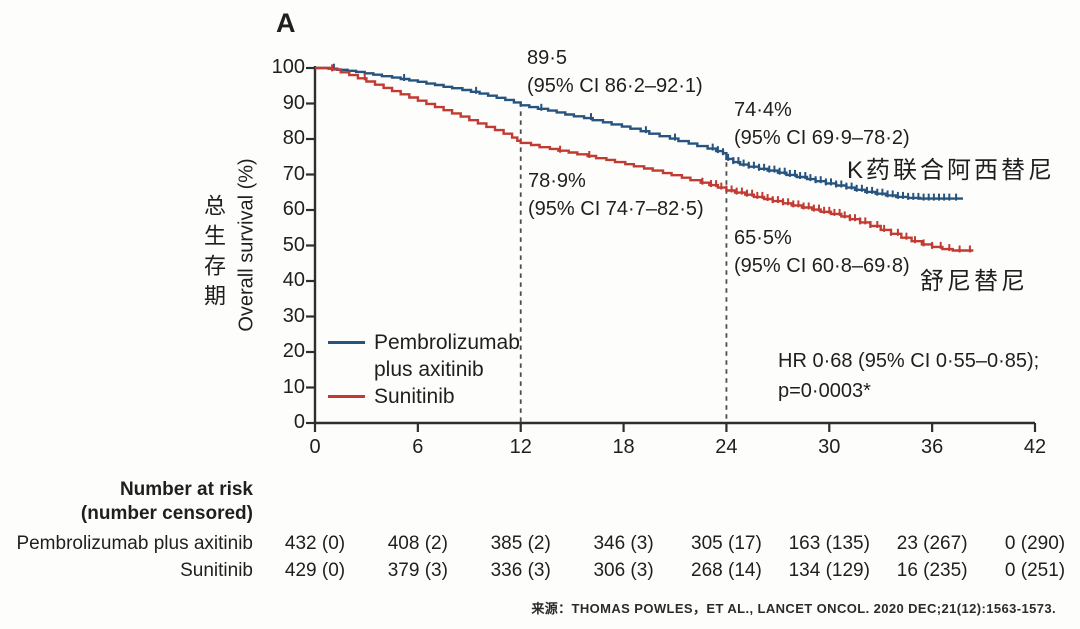 This screenshot has height=629, width=1080. Describe the element at coordinates (286, 23) in the screenshot. I see `panel-label: A` at that location.